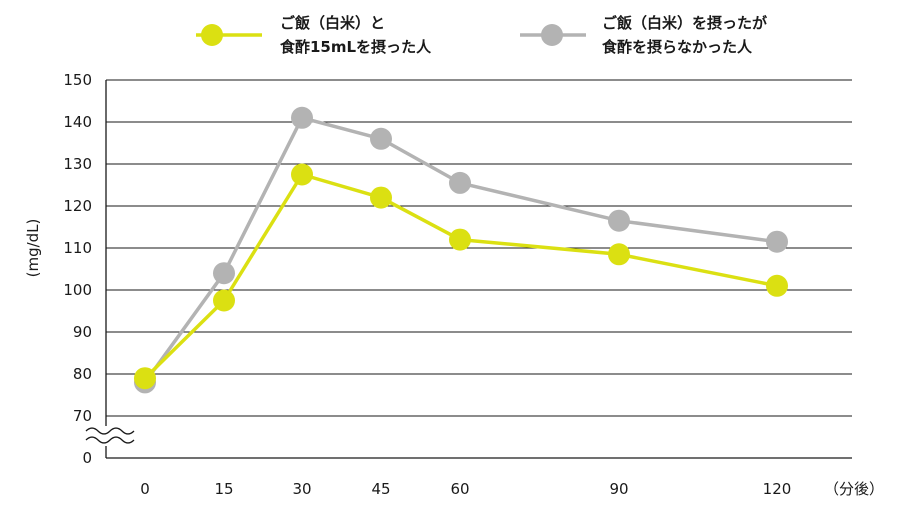 The image size is (900, 513). What do you see at coordinates (332, 23) in the screenshot?
I see `legend-label: ご飯（白米）と` at bounding box center [332, 23].